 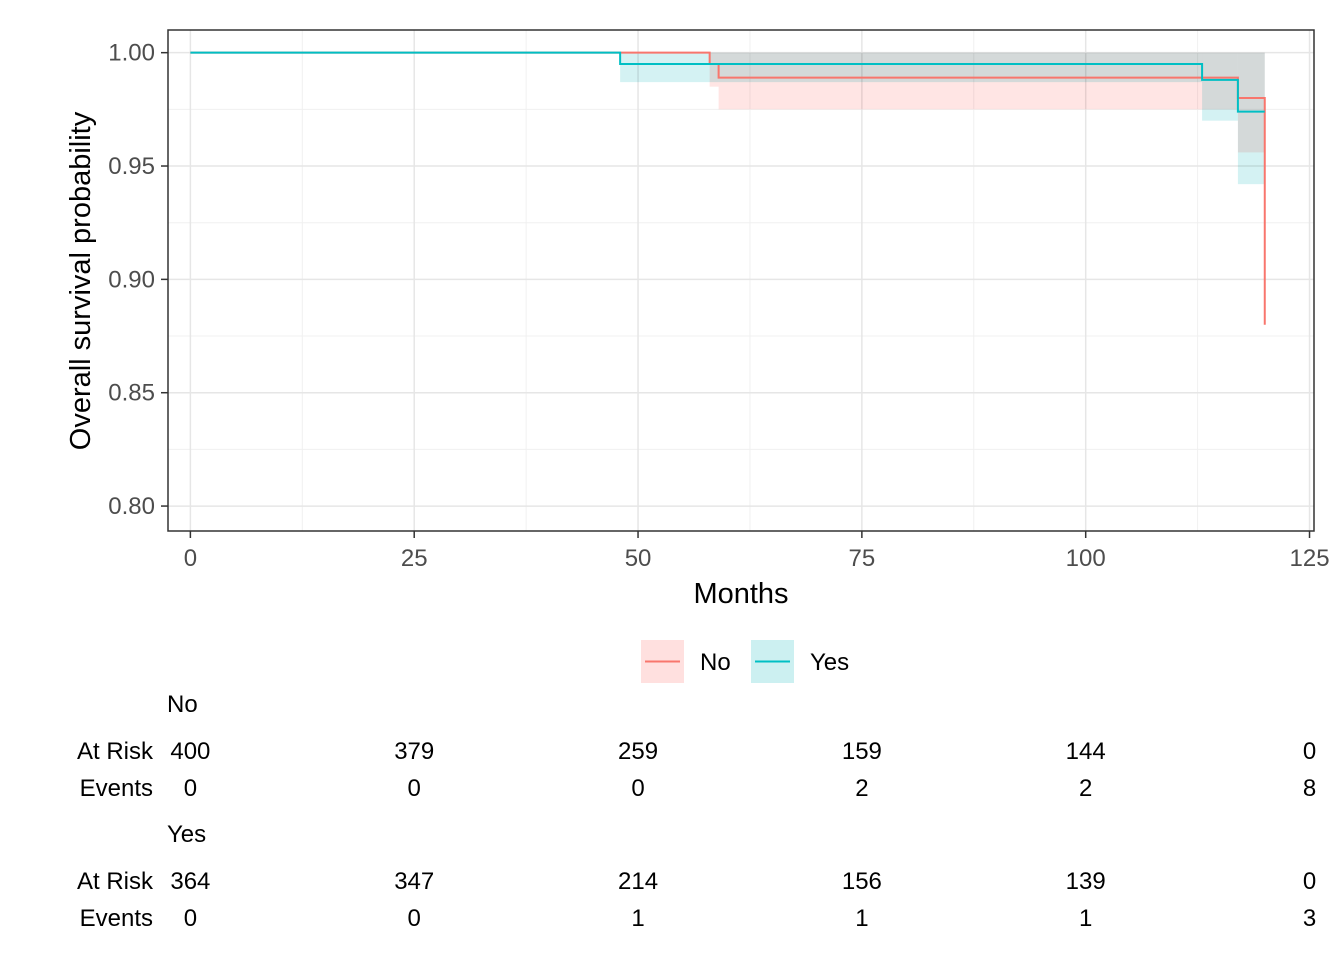 I want to click on at-risk-value: 379, so click(x=414, y=751).